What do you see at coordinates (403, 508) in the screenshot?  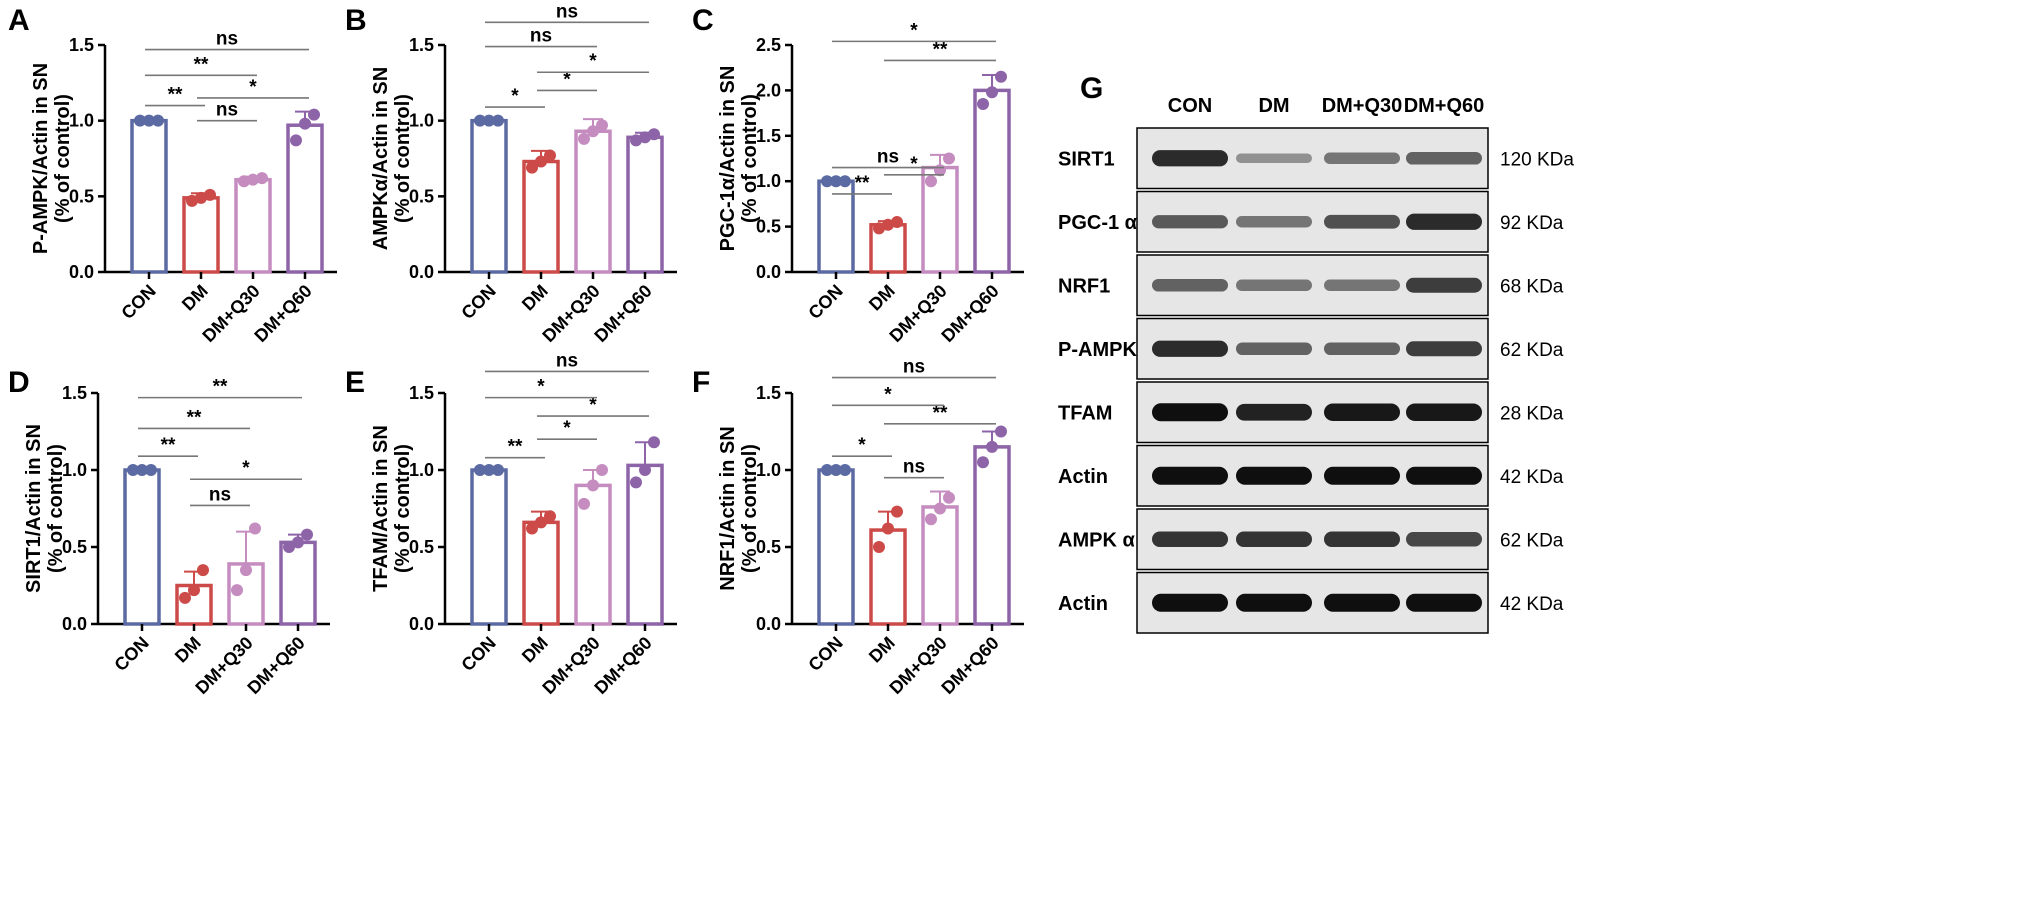 I see `y-axis-sublabel: (% of control)` at bounding box center [403, 508].